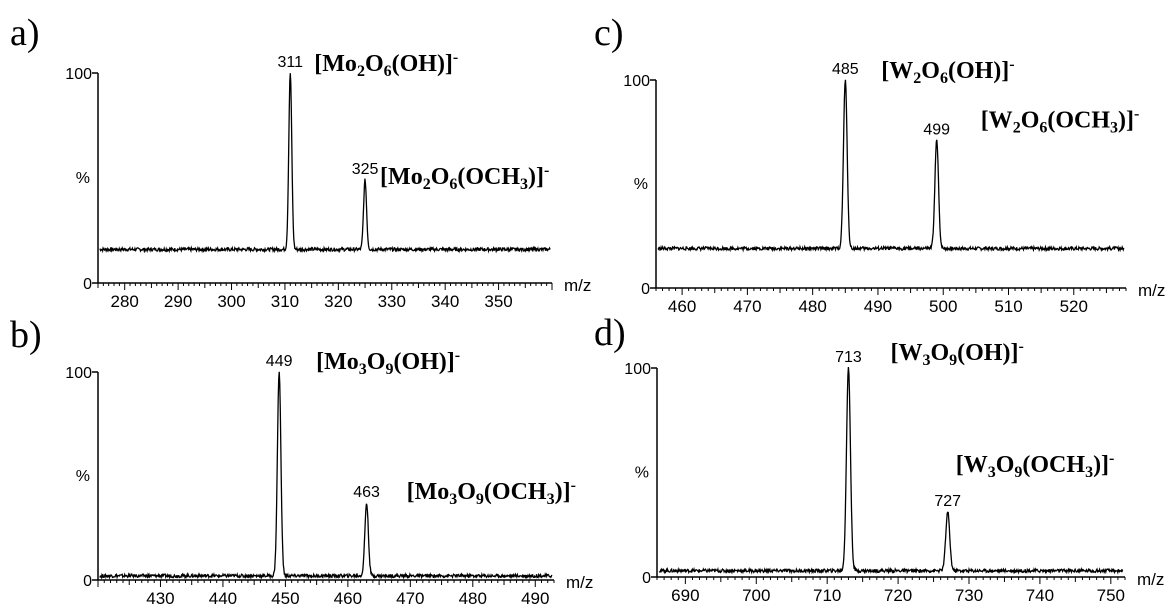 Image resolution: width=1167 pixels, height=610 pixels. What do you see at coordinates (756, 595) in the screenshot?
I see `x-tick-label: 700` at bounding box center [756, 595].